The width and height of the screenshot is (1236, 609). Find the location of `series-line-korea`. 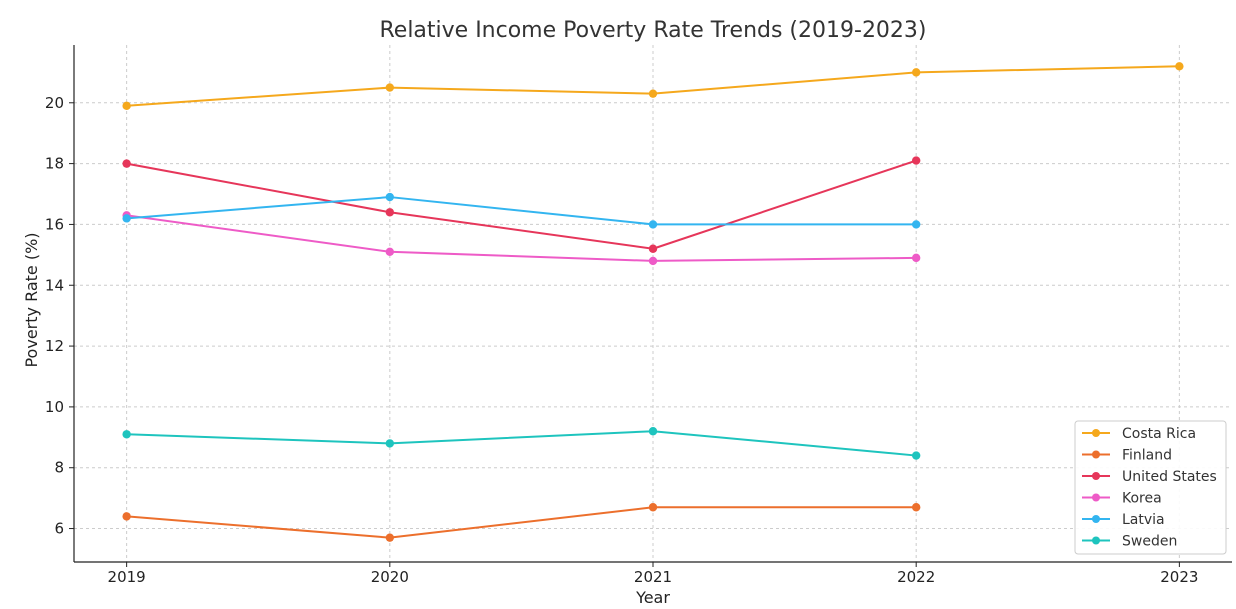

series-line-korea is located at coordinates (521, 238).